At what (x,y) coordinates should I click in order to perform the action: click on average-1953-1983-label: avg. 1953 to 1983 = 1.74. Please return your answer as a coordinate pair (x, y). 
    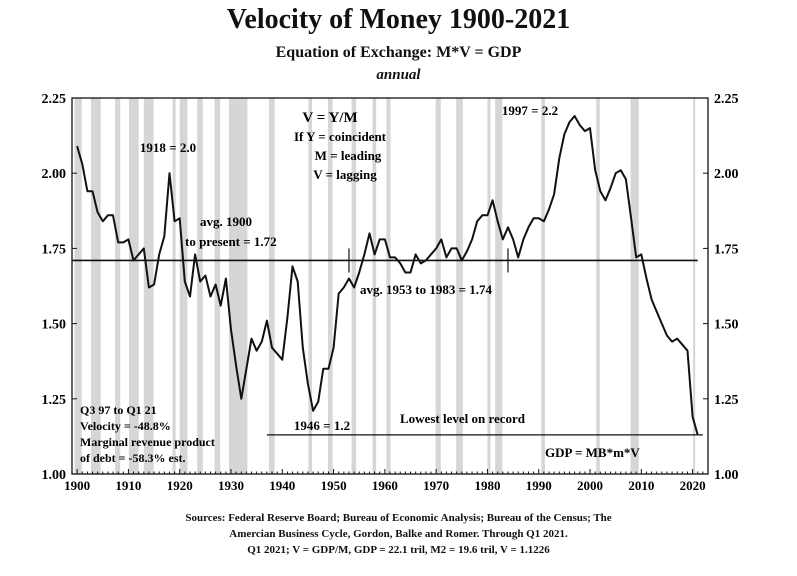
    Looking at the image, I should click on (426, 289).